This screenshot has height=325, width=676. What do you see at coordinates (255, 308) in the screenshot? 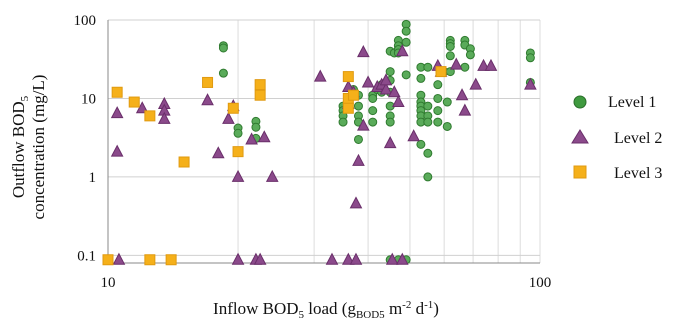
I see `x-axis-title-main: Inflow BOD` at bounding box center [255, 308].